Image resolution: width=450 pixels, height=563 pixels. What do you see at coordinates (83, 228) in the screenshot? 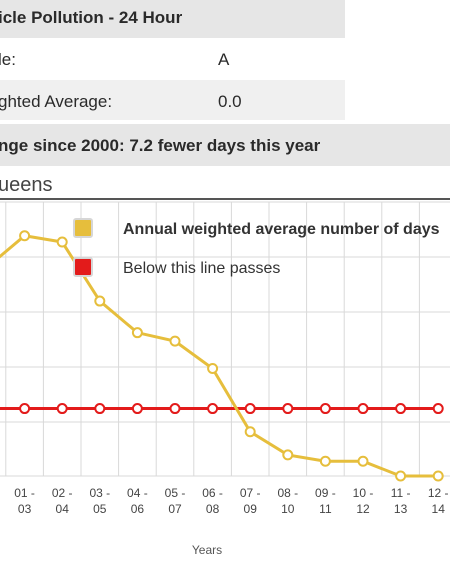
I see `legend-swatch-series` at bounding box center [83, 228].